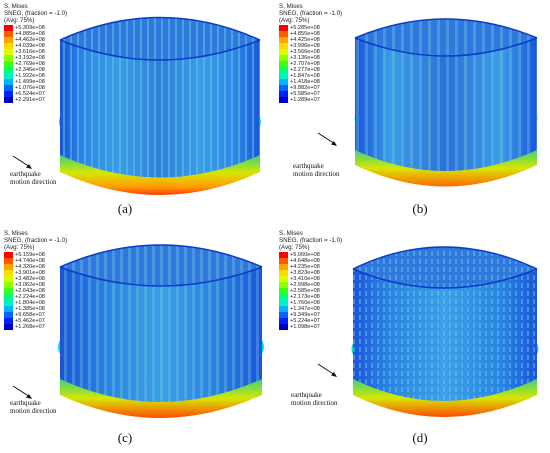 This screenshot has width=550, height=453. What do you see at coordinates (305, 273) in the screenshot?
I see `legend-tick: +3.823e+08` at bounding box center [305, 273].